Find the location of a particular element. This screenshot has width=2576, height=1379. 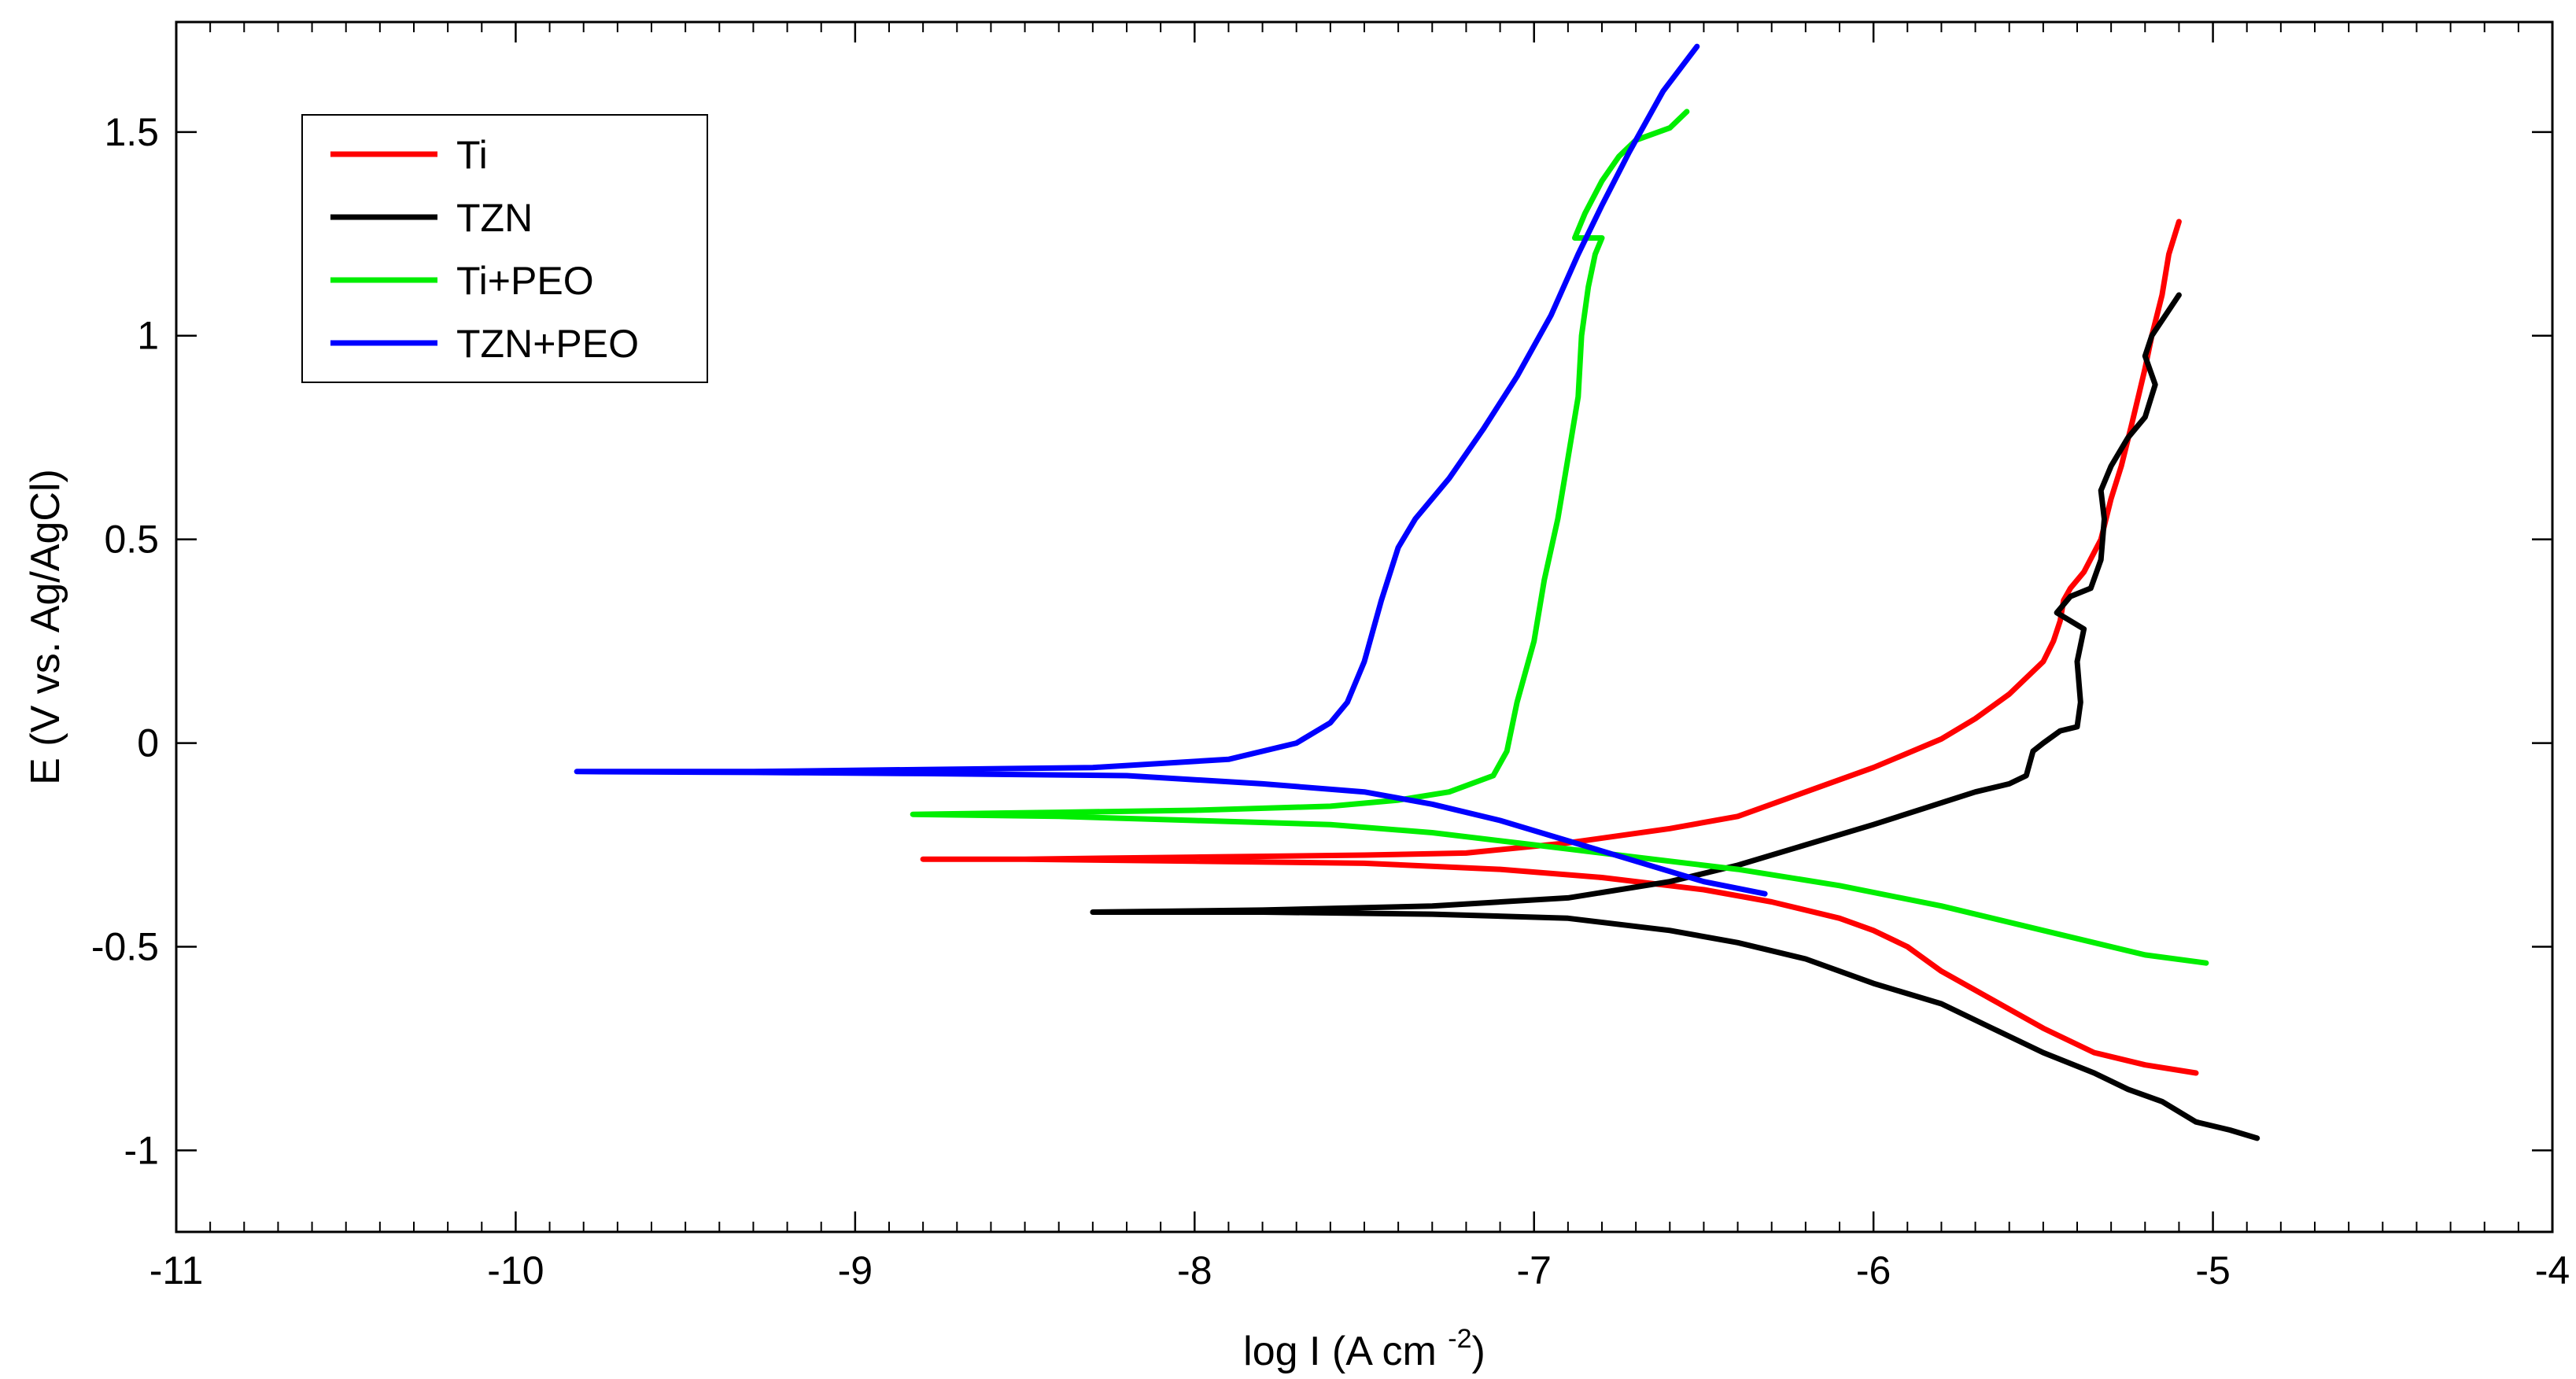

x-tick-label: -10 is located at coordinates (515, 1270).